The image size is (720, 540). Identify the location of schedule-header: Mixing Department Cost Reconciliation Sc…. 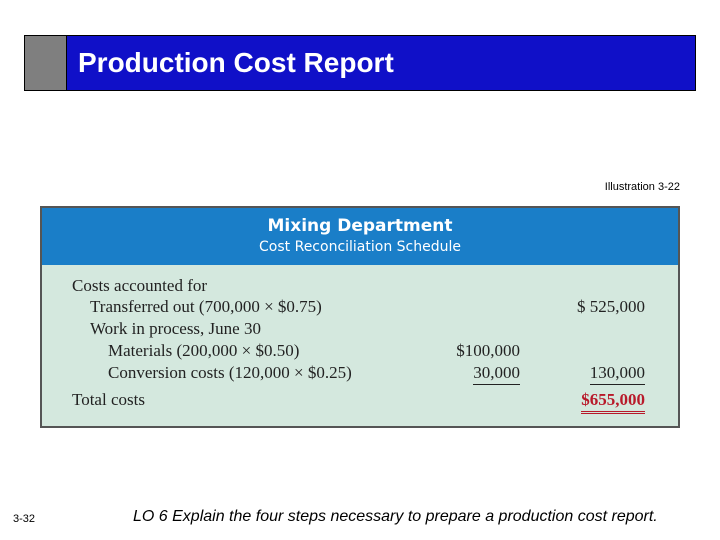
(360, 236).